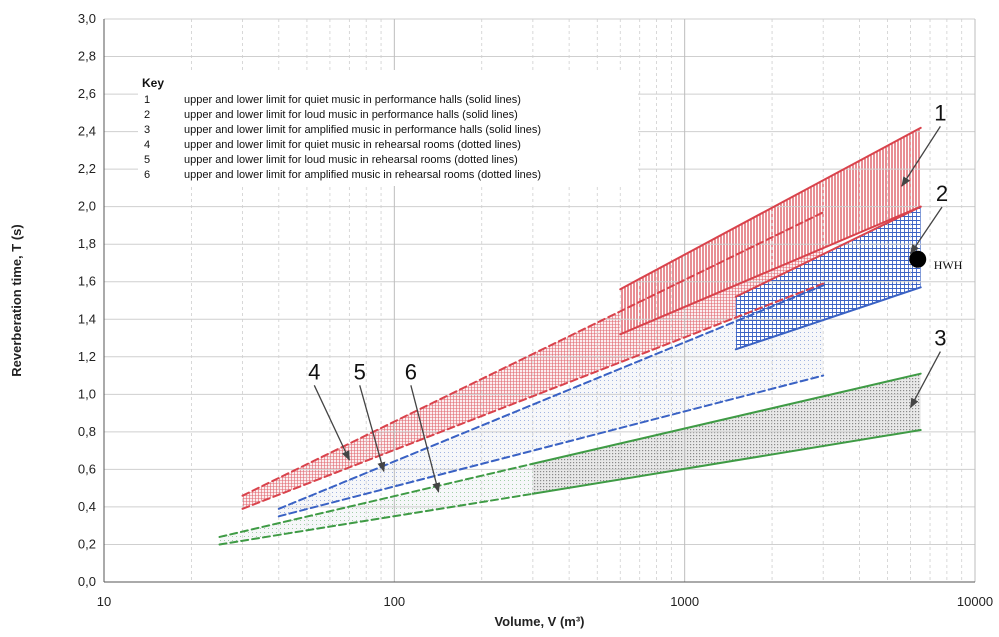 The image size is (999, 637). Describe the element at coordinates (394, 601) in the screenshot. I see `x-tick-label: 100` at that location.